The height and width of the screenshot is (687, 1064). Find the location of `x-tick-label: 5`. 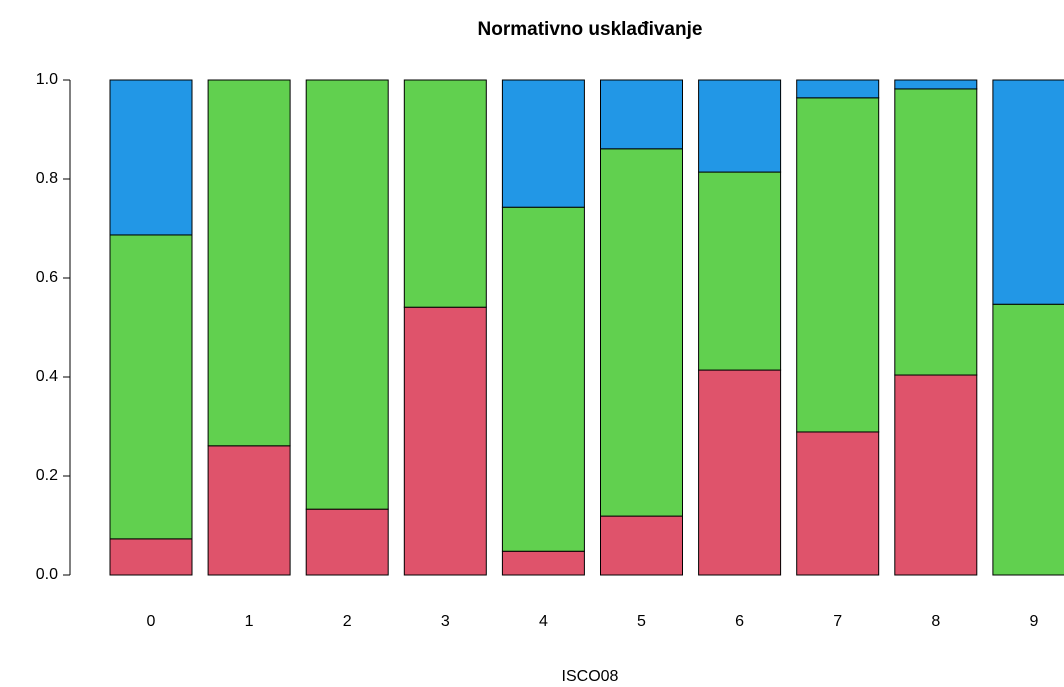

x-tick-label: 5 is located at coordinates (641, 621).